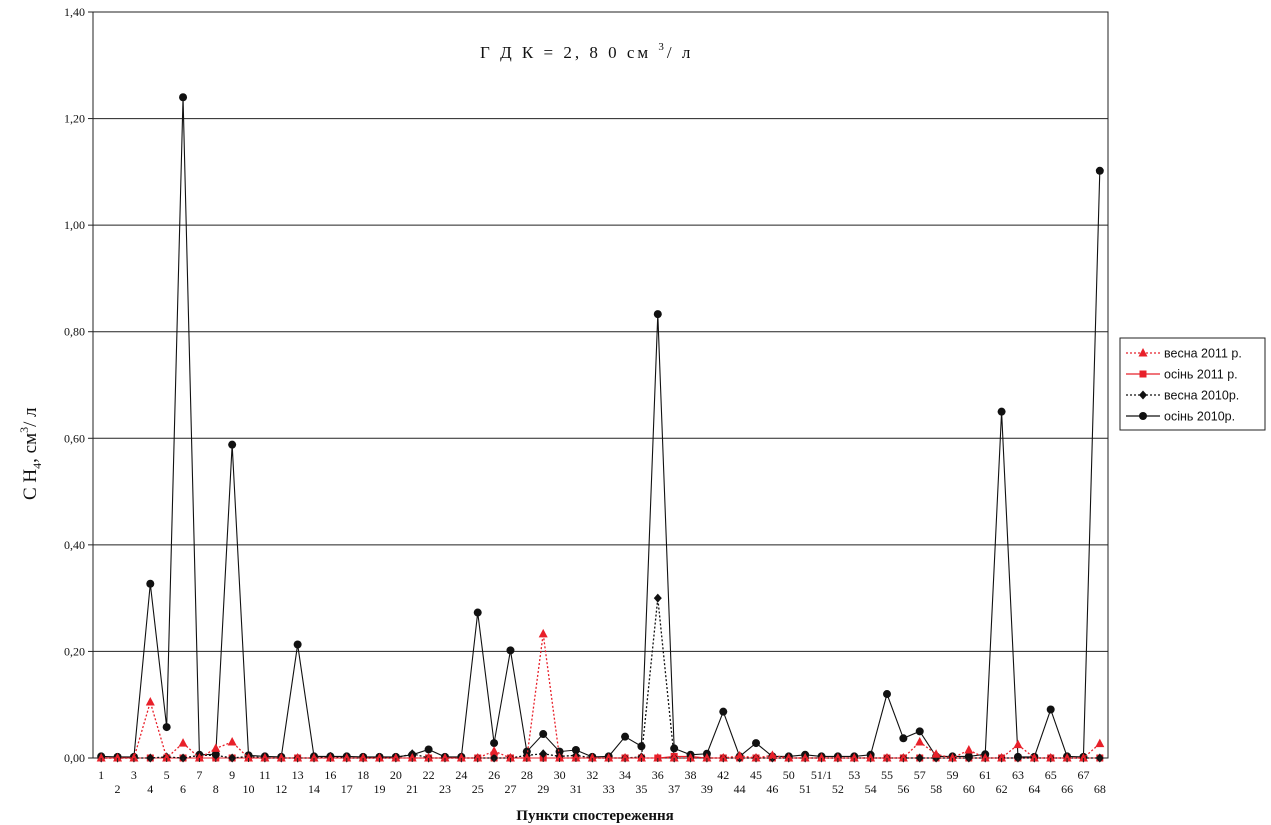 The image size is (1271, 825). Describe the element at coordinates (74, 545) in the screenshot. I see `y-tick-label: 0,40` at that location.